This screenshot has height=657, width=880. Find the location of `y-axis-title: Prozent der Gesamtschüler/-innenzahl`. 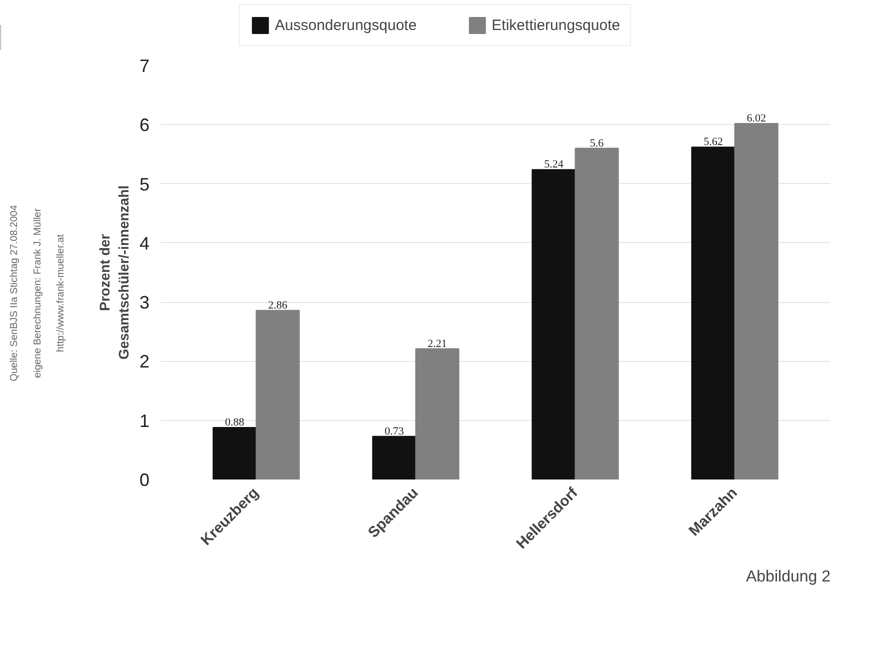

y-axis-title: Prozent der Gesamtschüler/-innenzahl is located at coordinates (114, 272).